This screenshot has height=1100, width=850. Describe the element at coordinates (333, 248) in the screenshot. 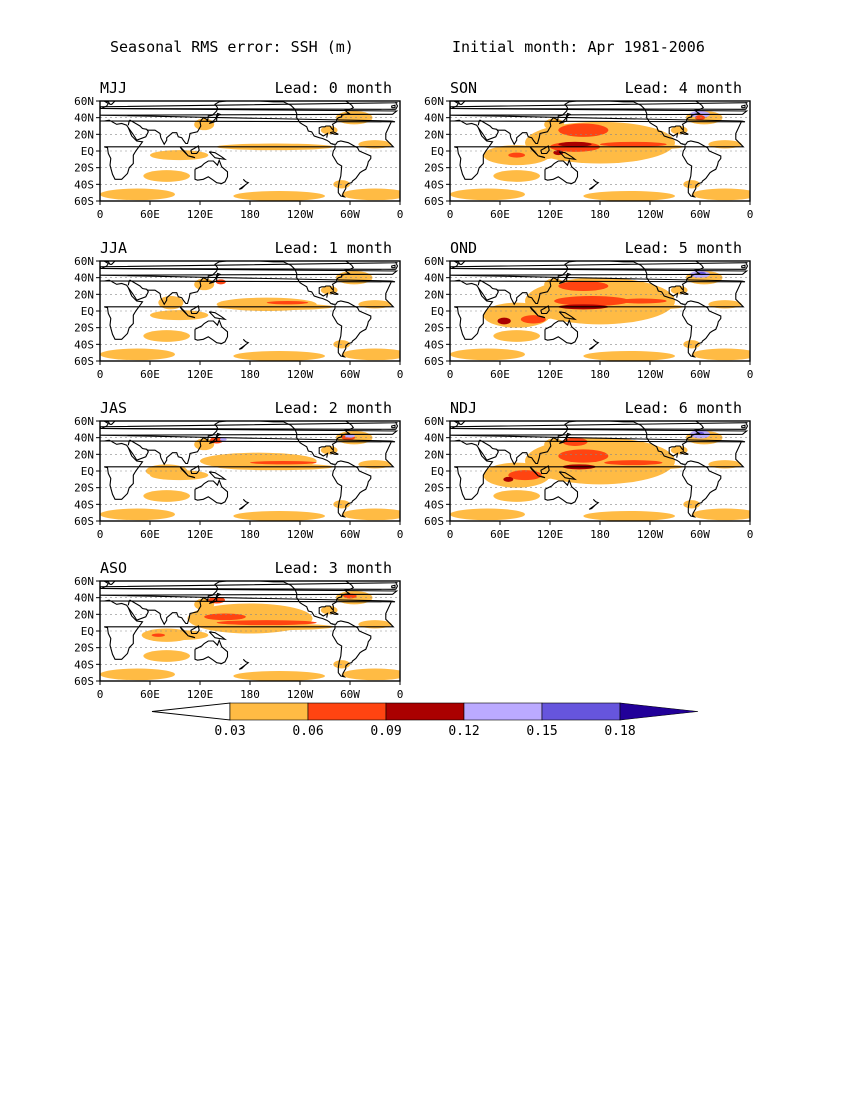

I see `panel-lead-label: Lead: 1 month` at that location.